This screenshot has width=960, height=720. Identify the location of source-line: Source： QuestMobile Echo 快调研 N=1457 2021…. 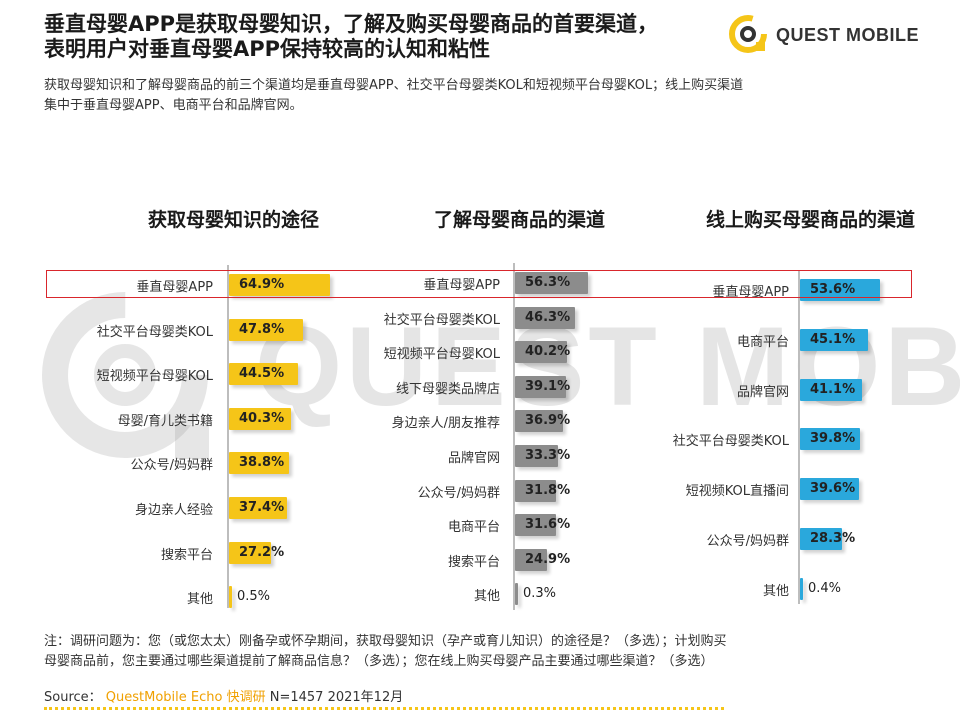
(223, 695).